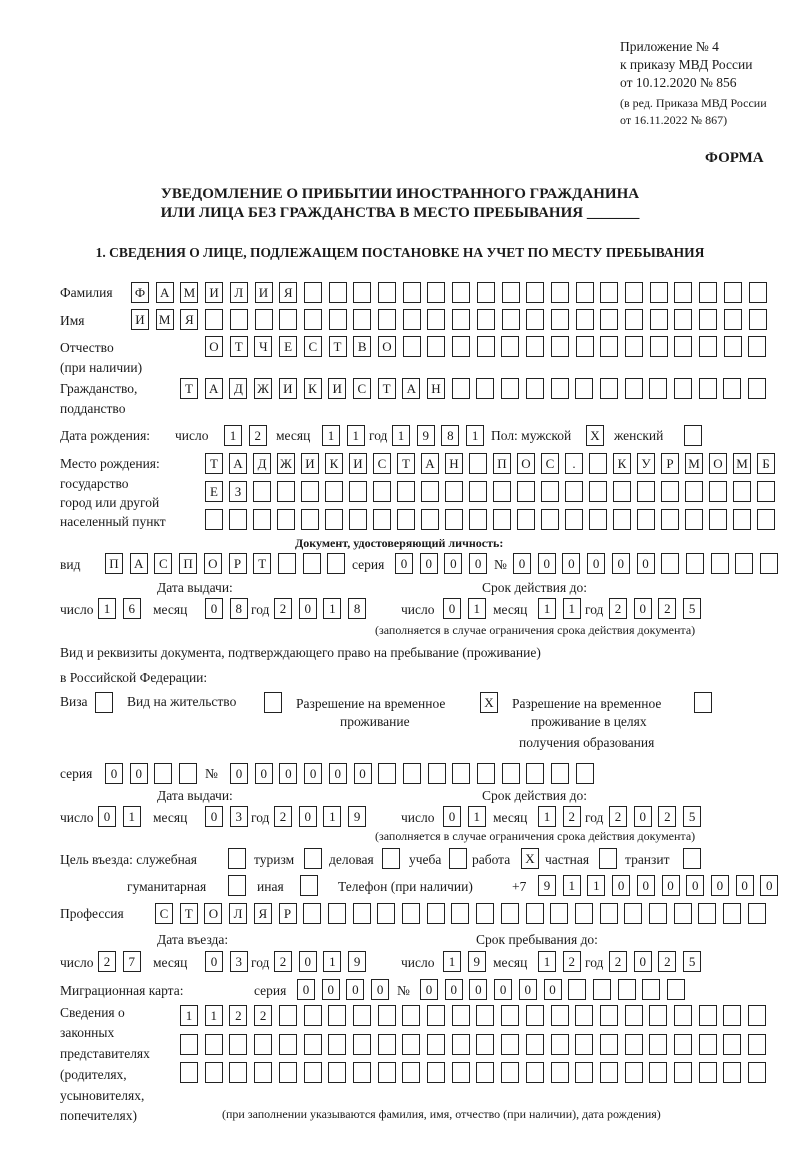 Image resolution: width=800 pixels, height=1163 pixels. I want to click on char-cell: Е, so click(214, 491).